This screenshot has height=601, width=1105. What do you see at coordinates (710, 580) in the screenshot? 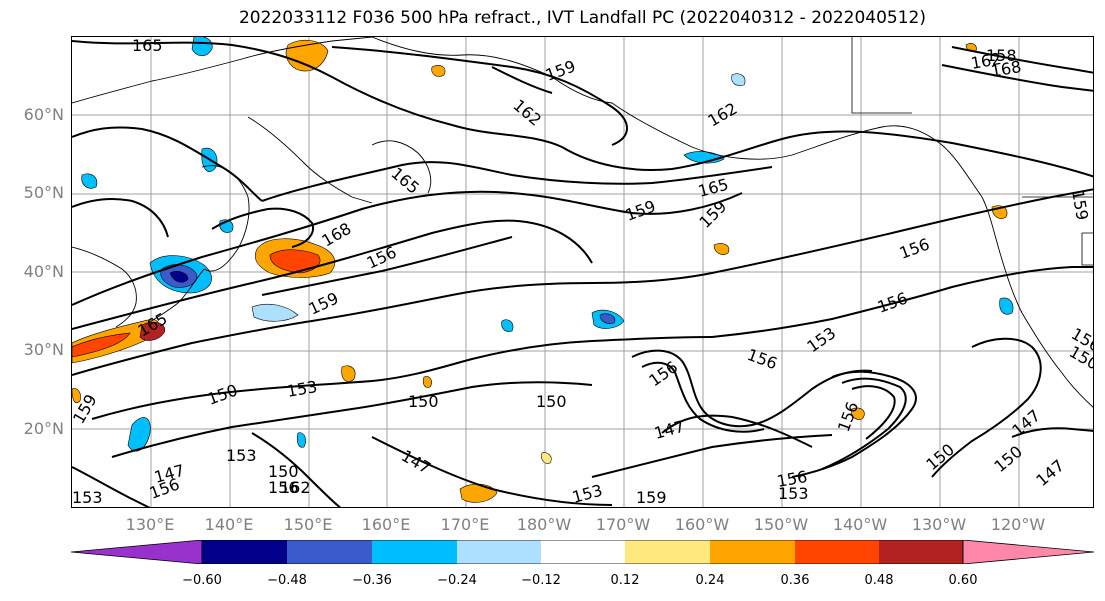
I see `colorbar-tick-024: 0.24` at bounding box center [710, 580].